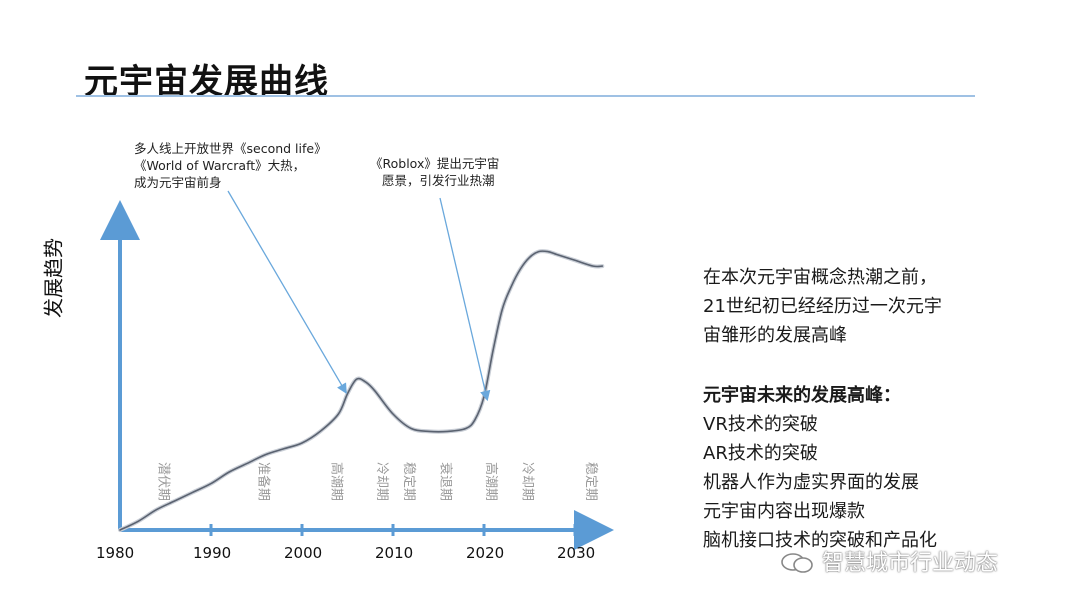 The image size is (1080, 607). What do you see at coordinates (784, 511) in the screenshot?
I see `future-peak-item: 元宇宙内容出现爆款` at bounding box center [784, 511].